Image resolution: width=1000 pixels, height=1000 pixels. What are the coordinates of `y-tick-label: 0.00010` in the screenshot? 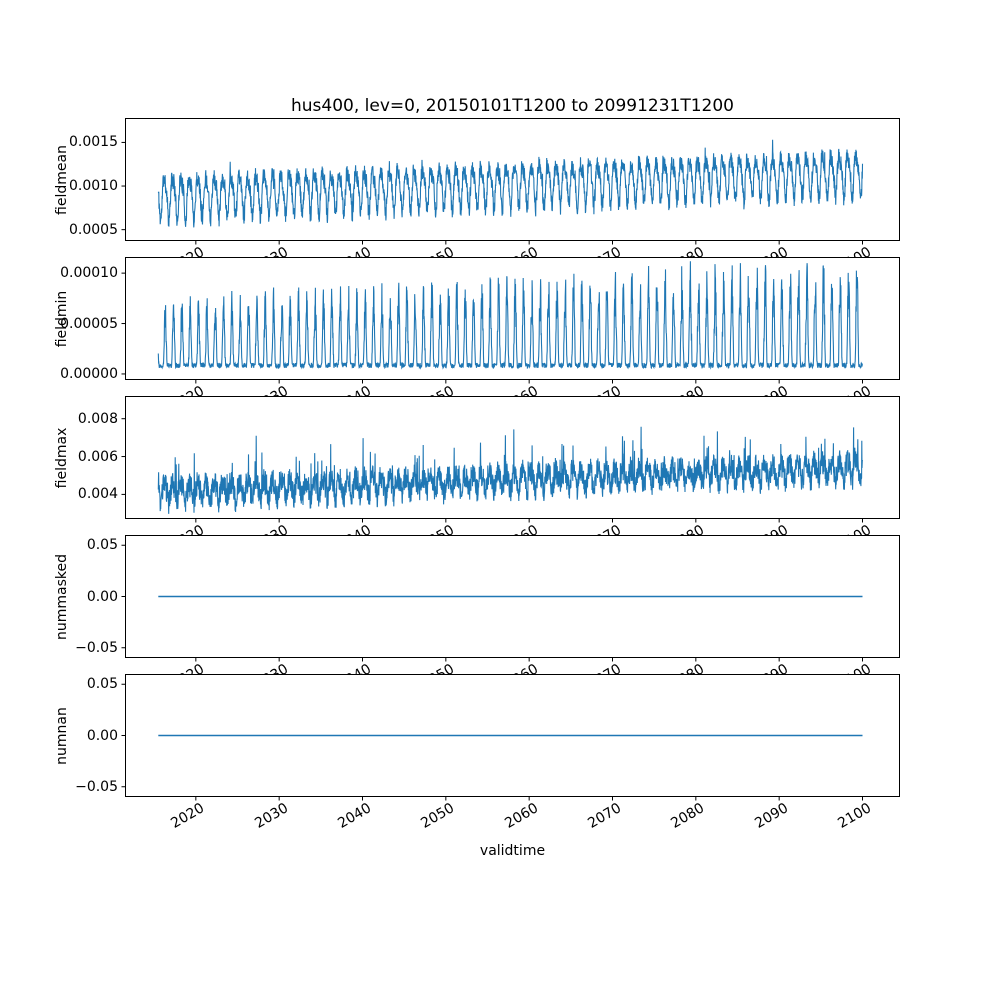 It's located at (89, 273).